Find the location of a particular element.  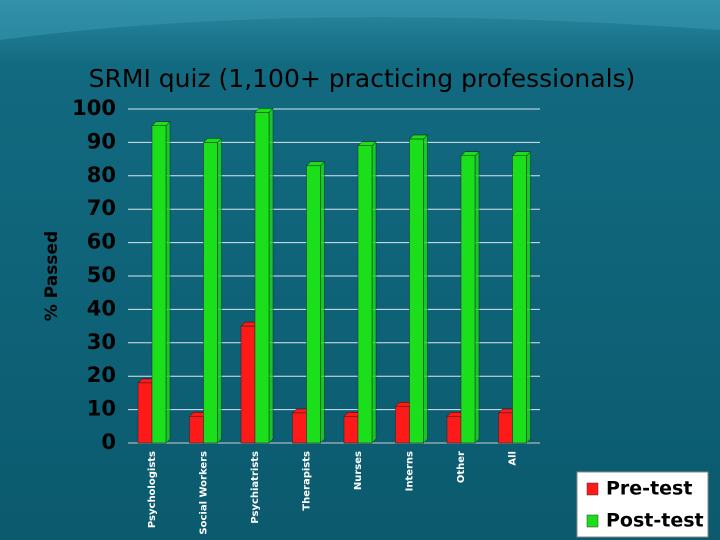

x-tick-label: Therapists is located at coordinates (306, 481).